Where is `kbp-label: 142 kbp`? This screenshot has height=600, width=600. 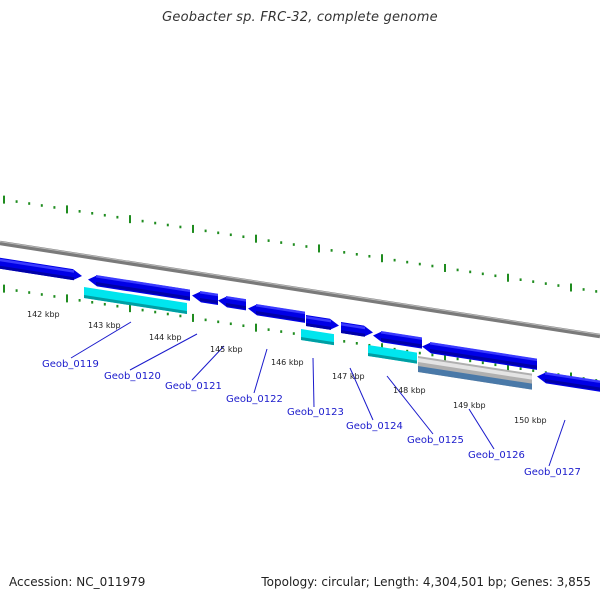 kbp-label: 142 kbp is located at coordinates (43, 314).